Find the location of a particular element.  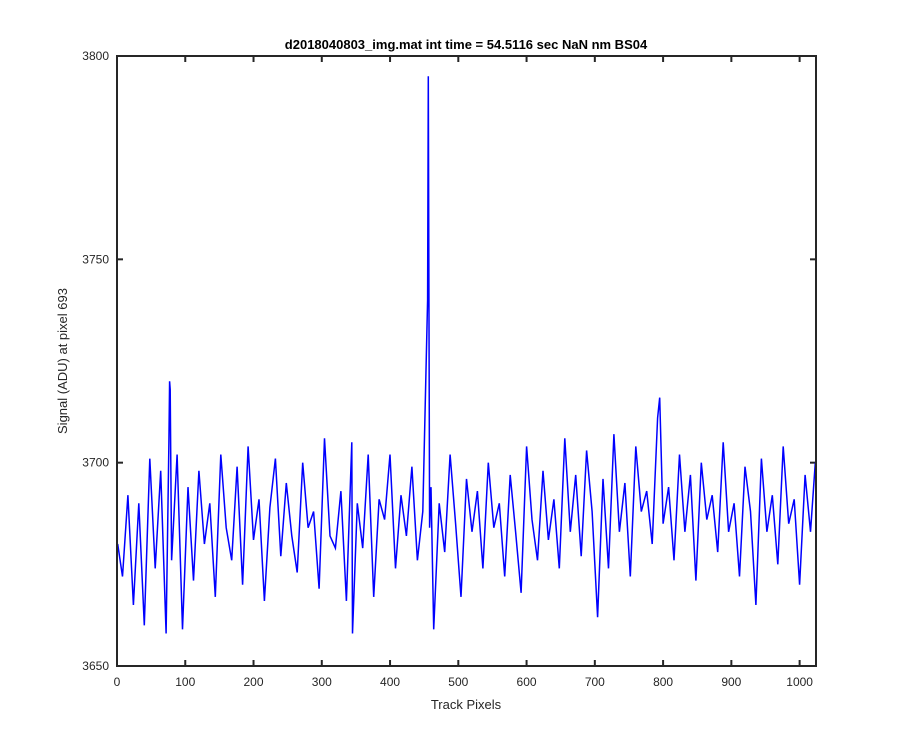

y-tick-label: 3750 is located at coordinates (95, 259).